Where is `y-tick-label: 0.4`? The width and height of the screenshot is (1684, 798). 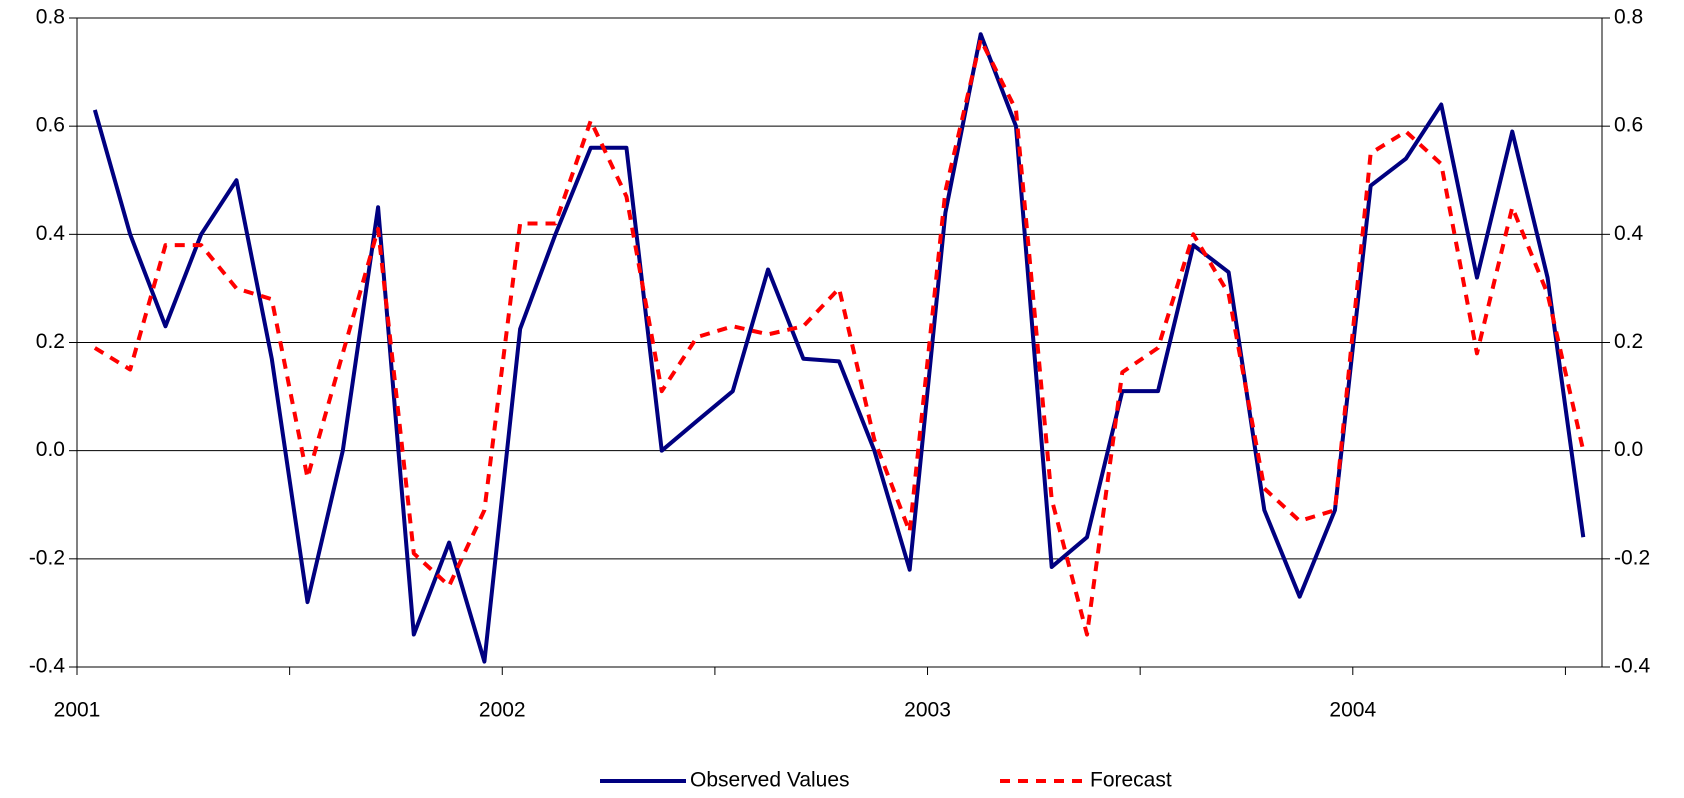
y-tick-label: 0.4 is located at coordinates (51, 233).